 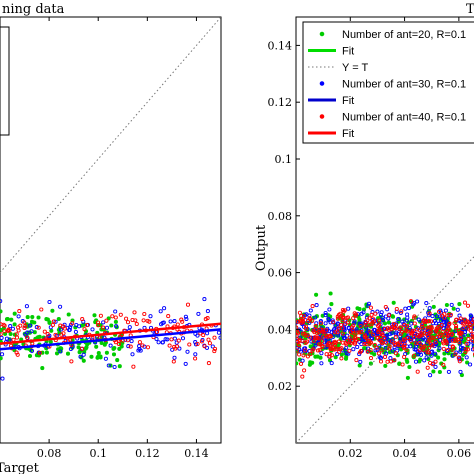 I want to click on right-y-tick-label: 0.12, so click(x=280, y=102).